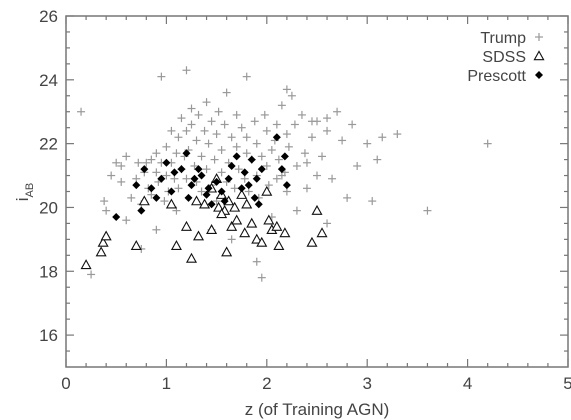 This screenshot has height=420, width=571. Describe the element at coordinates (506, 57) in the screenshot. I see `legend: Trump SDSS Prescott` at that location.